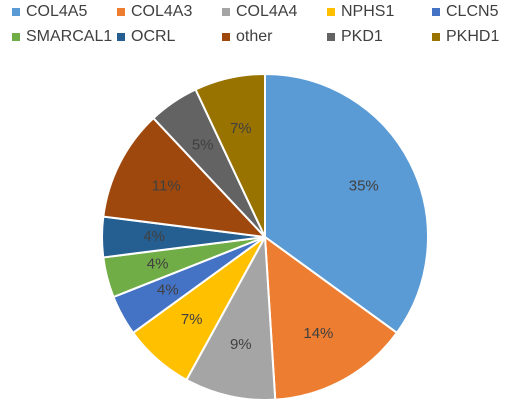  I want to click on legend-swatch-smarcal1, so click(16, 37).